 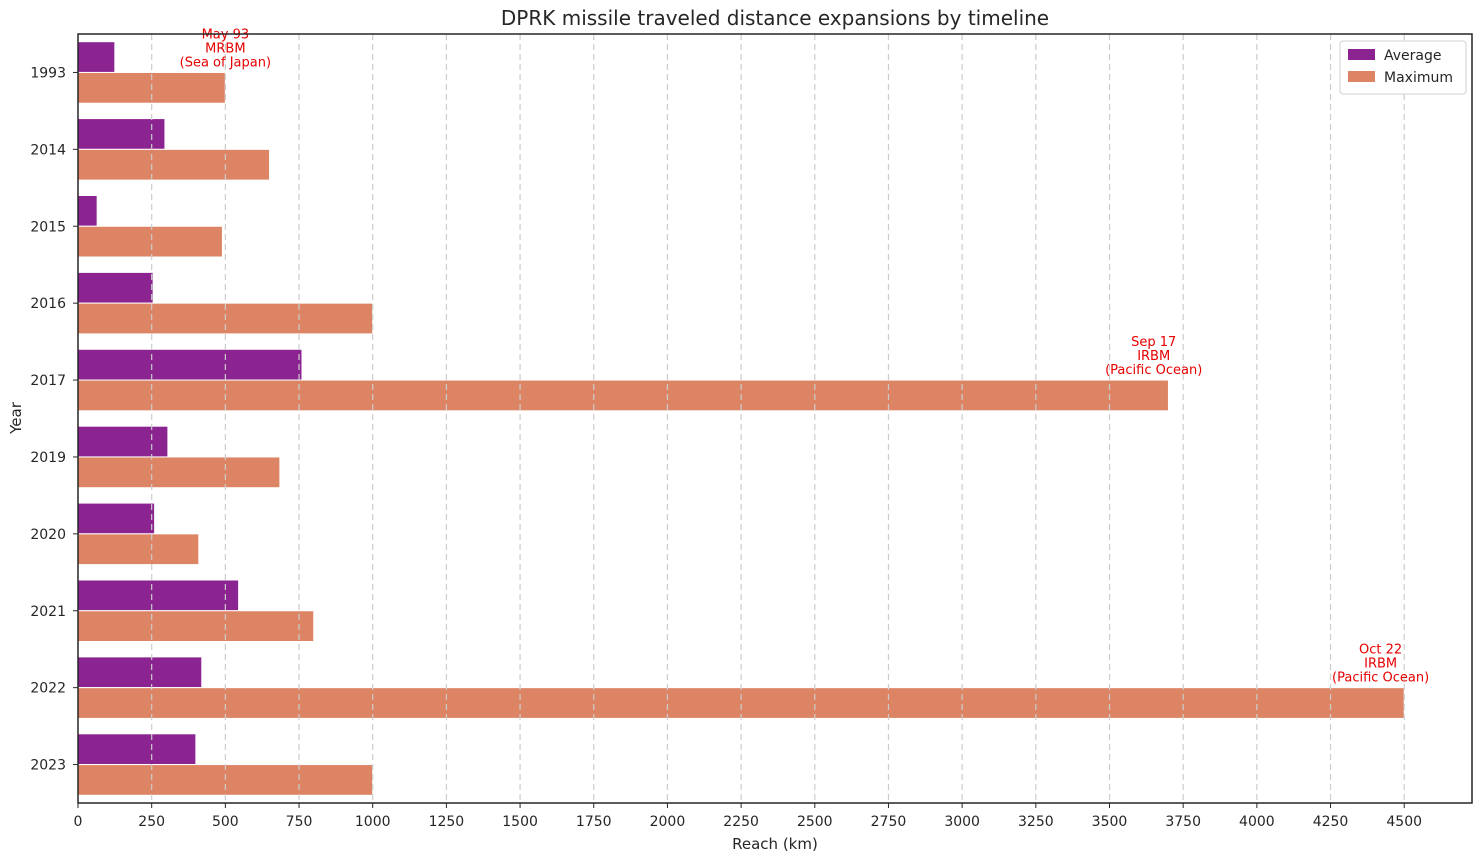 What do you see at coordinates (115, 287) in the screenshot?
I see `bar-average-2016` at bounding box center [115, 287].